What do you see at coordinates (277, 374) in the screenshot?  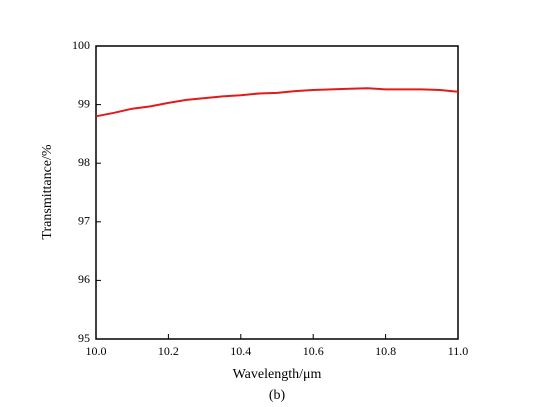 I see `x-axis-title: Wavelength/μm` at bounding box center [277, 374].